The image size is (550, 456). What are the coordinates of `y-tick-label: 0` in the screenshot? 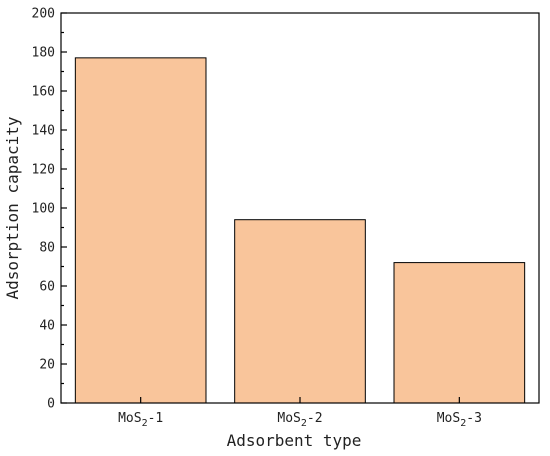 It's located at (51, 404).